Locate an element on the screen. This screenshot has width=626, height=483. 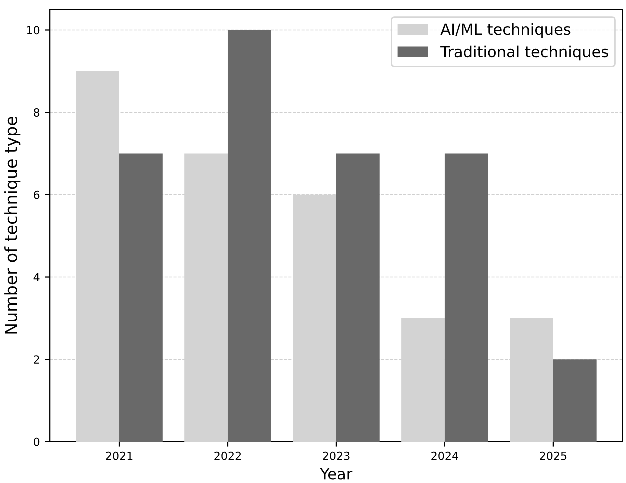
y-tick-label: 10 is located at coordinates (33, 30).